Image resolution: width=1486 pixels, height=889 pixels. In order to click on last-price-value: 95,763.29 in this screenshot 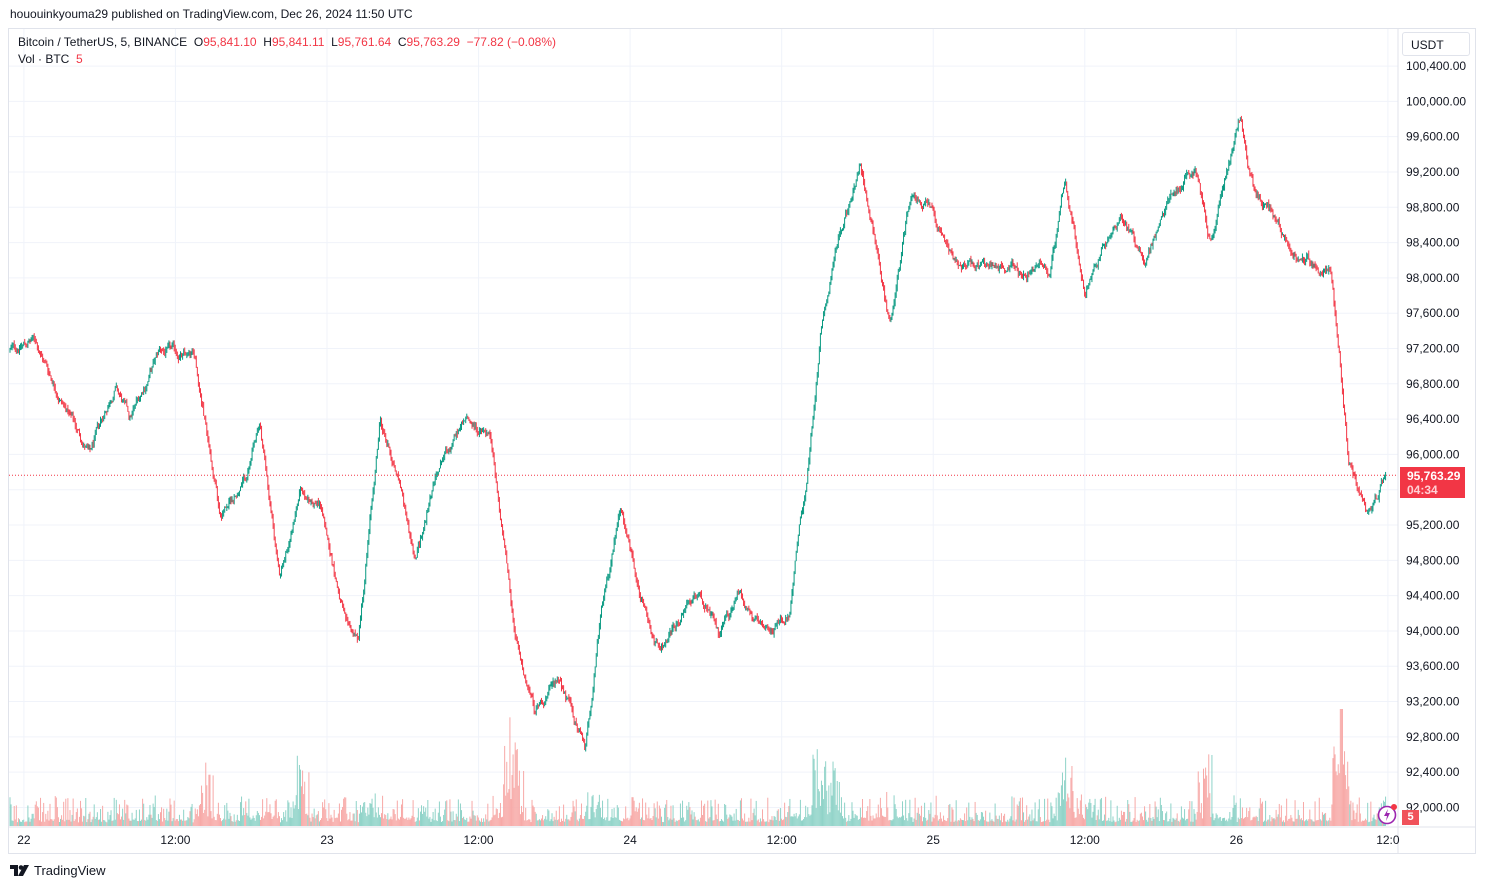, I will do `click(1434, 476)`.